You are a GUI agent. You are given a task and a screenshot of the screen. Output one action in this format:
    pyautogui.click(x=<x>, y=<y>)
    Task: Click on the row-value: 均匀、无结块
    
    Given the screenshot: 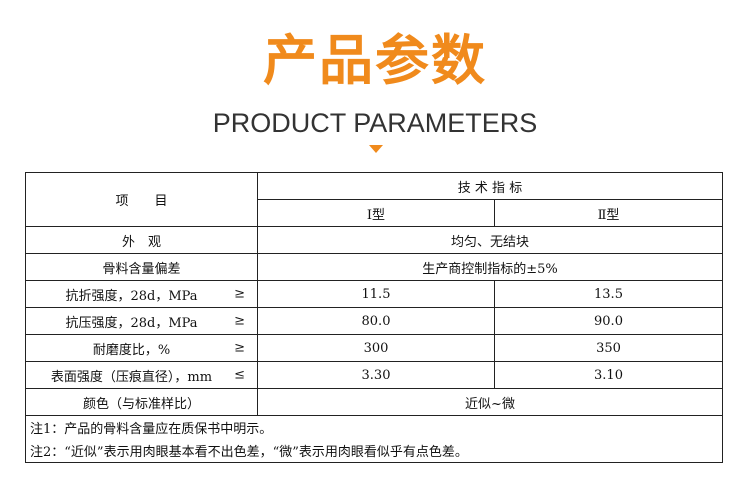 What is the action you would take?
    pyautogui.click(x=490, y=240)
    